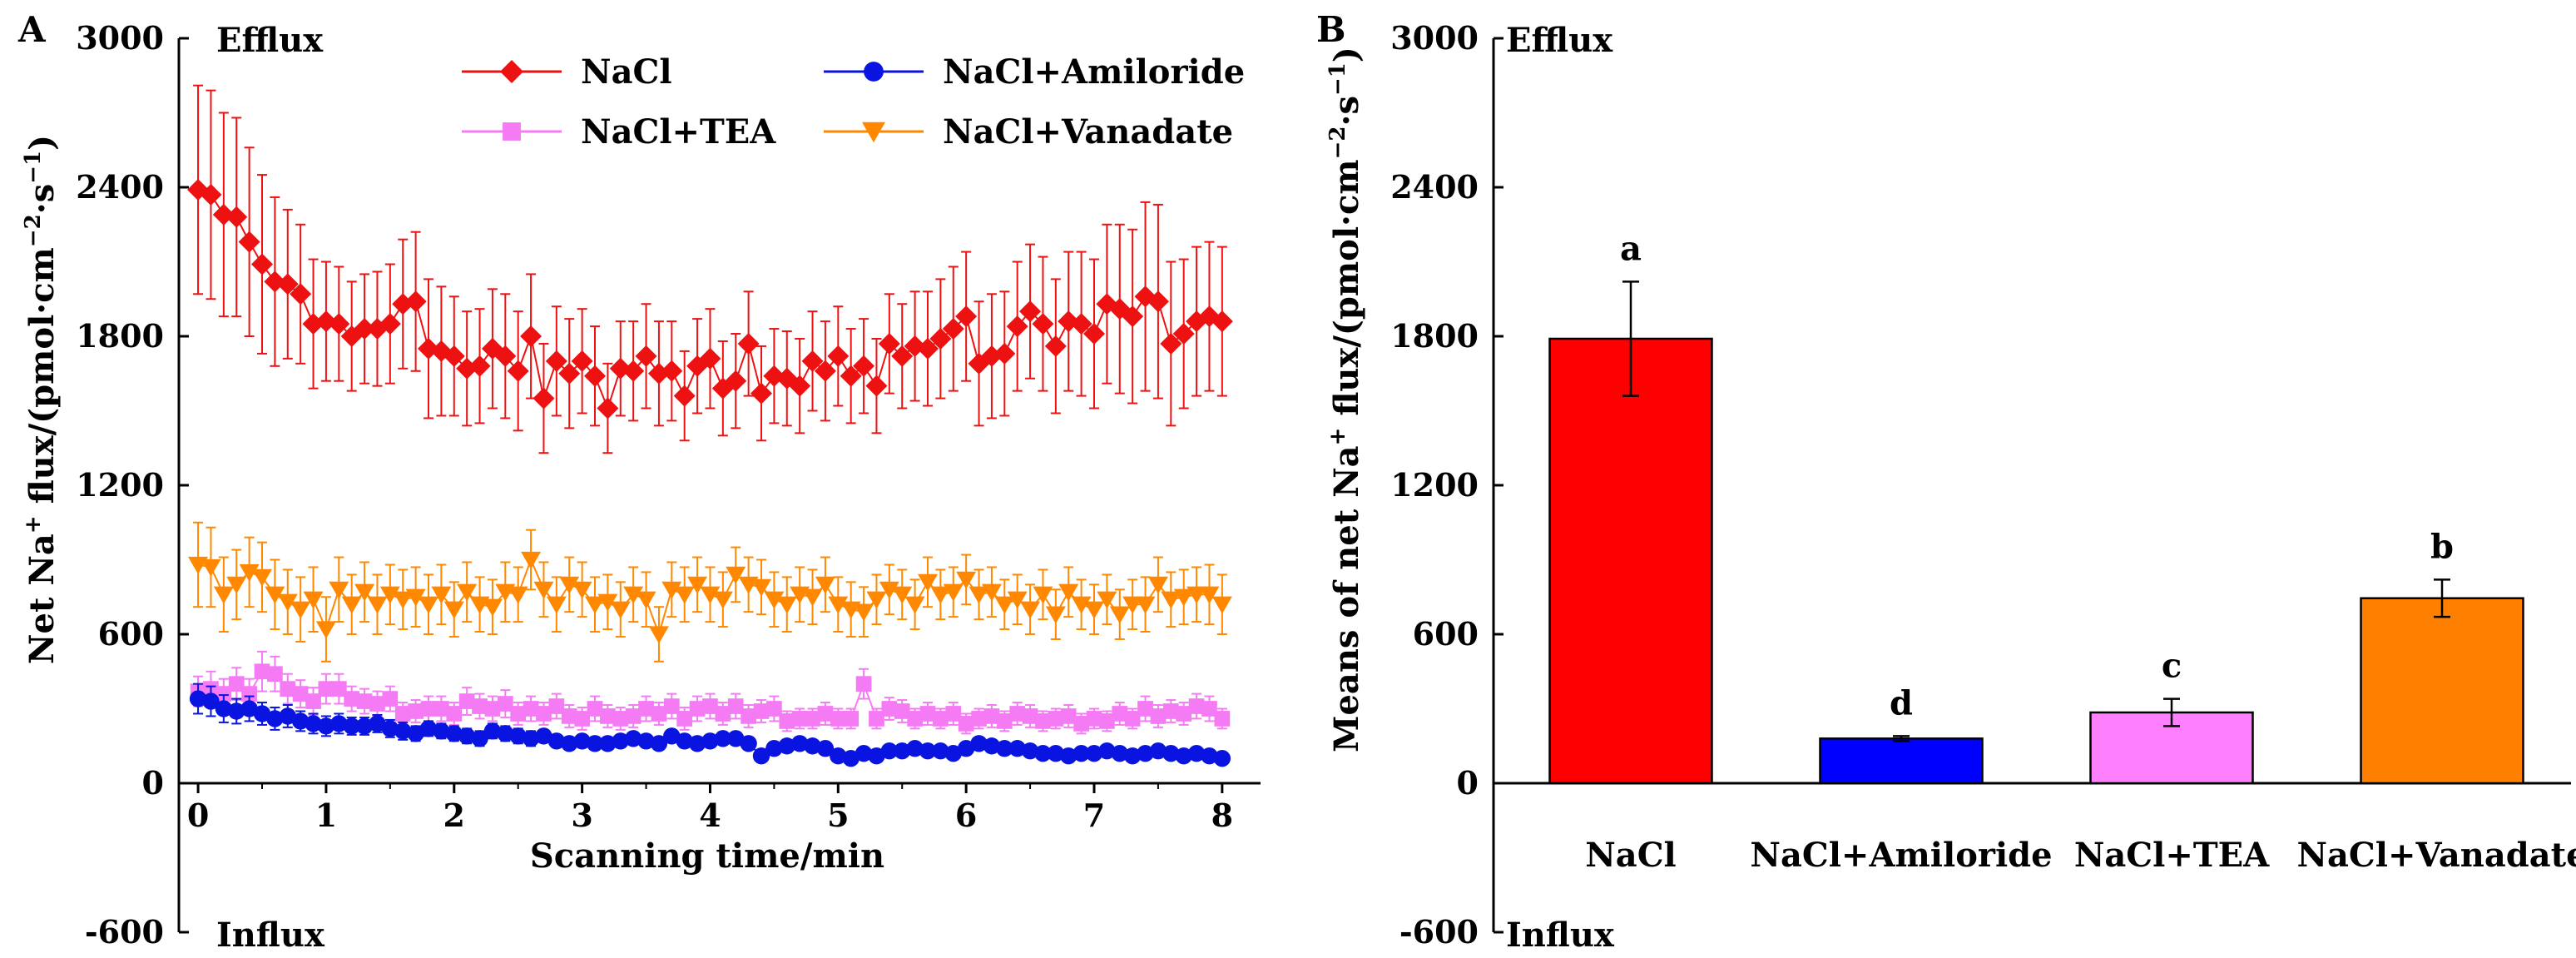 The width and height of the screenshot is (2576, 958). What do you see at coordinates (1901, 761) in the screenshot?
I see `bar-nacl-amiloride` at bounding box center [1901, 761].